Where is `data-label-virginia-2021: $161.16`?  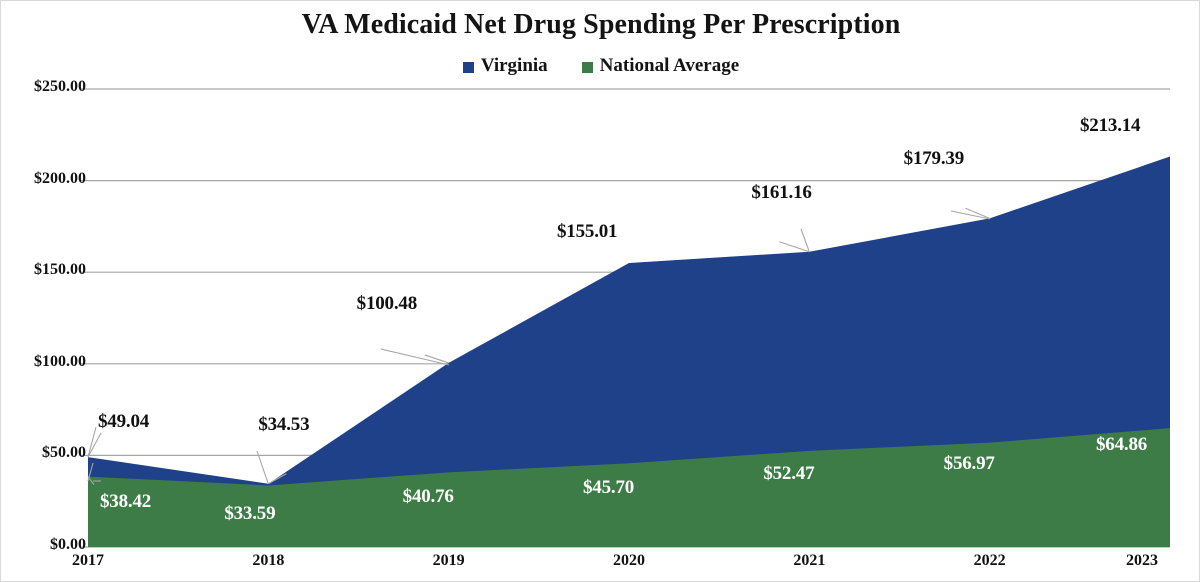 data-label-virginia-2021: $161.16 is located at coordinates (781, 192).